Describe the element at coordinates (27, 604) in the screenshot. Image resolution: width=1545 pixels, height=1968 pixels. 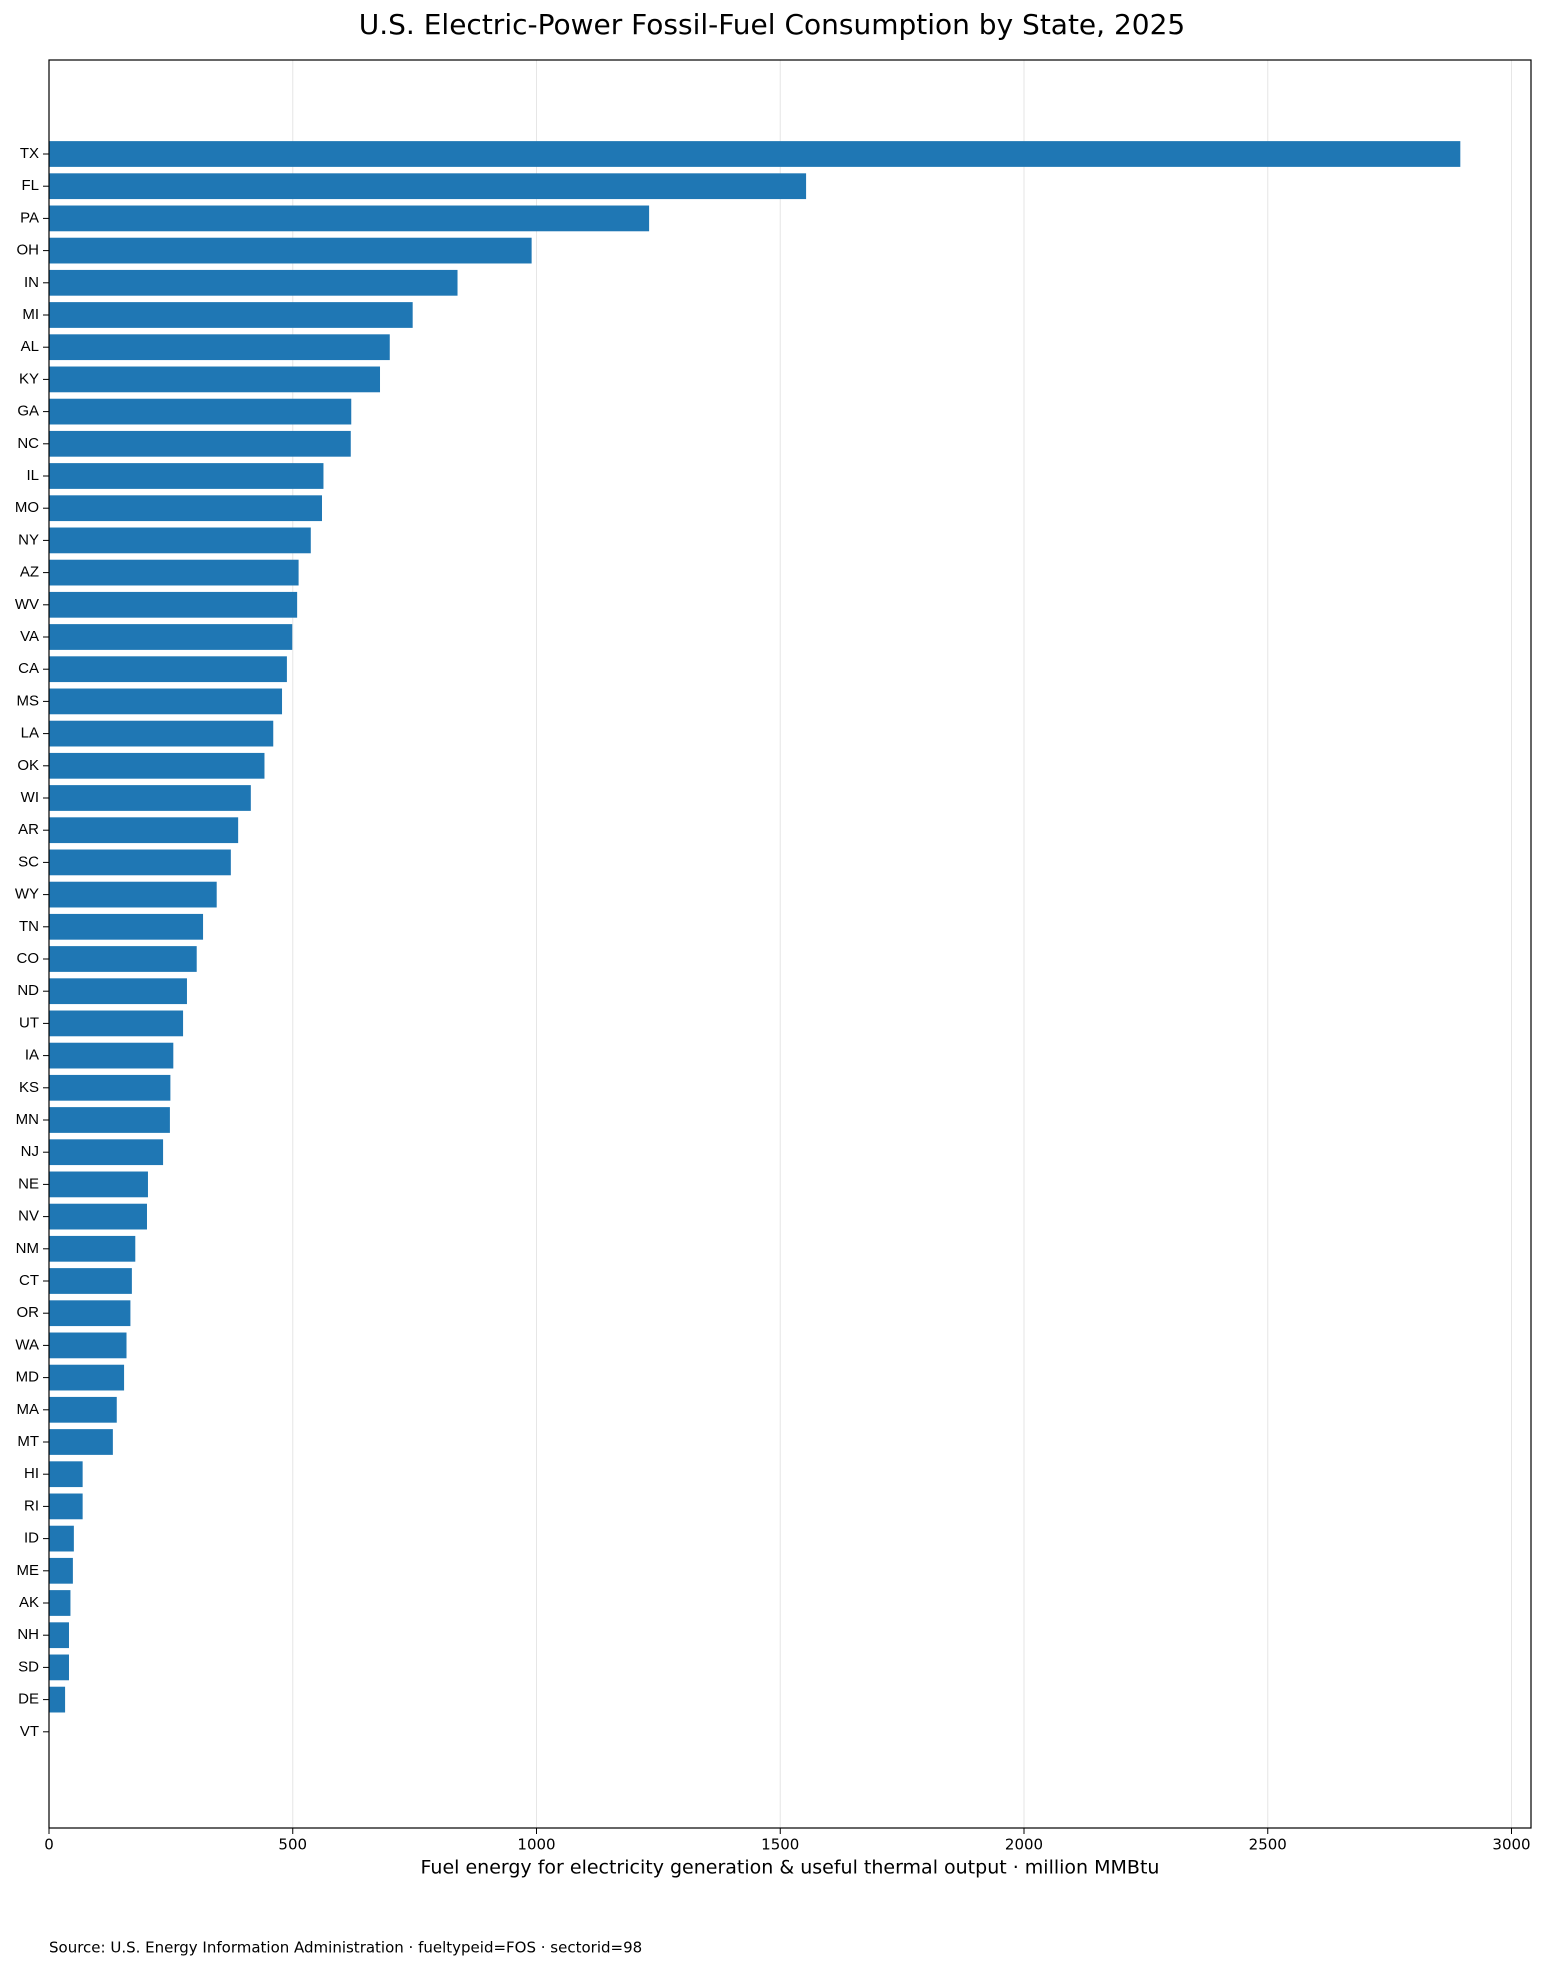
I see `y-tick-label: WV` at that location.